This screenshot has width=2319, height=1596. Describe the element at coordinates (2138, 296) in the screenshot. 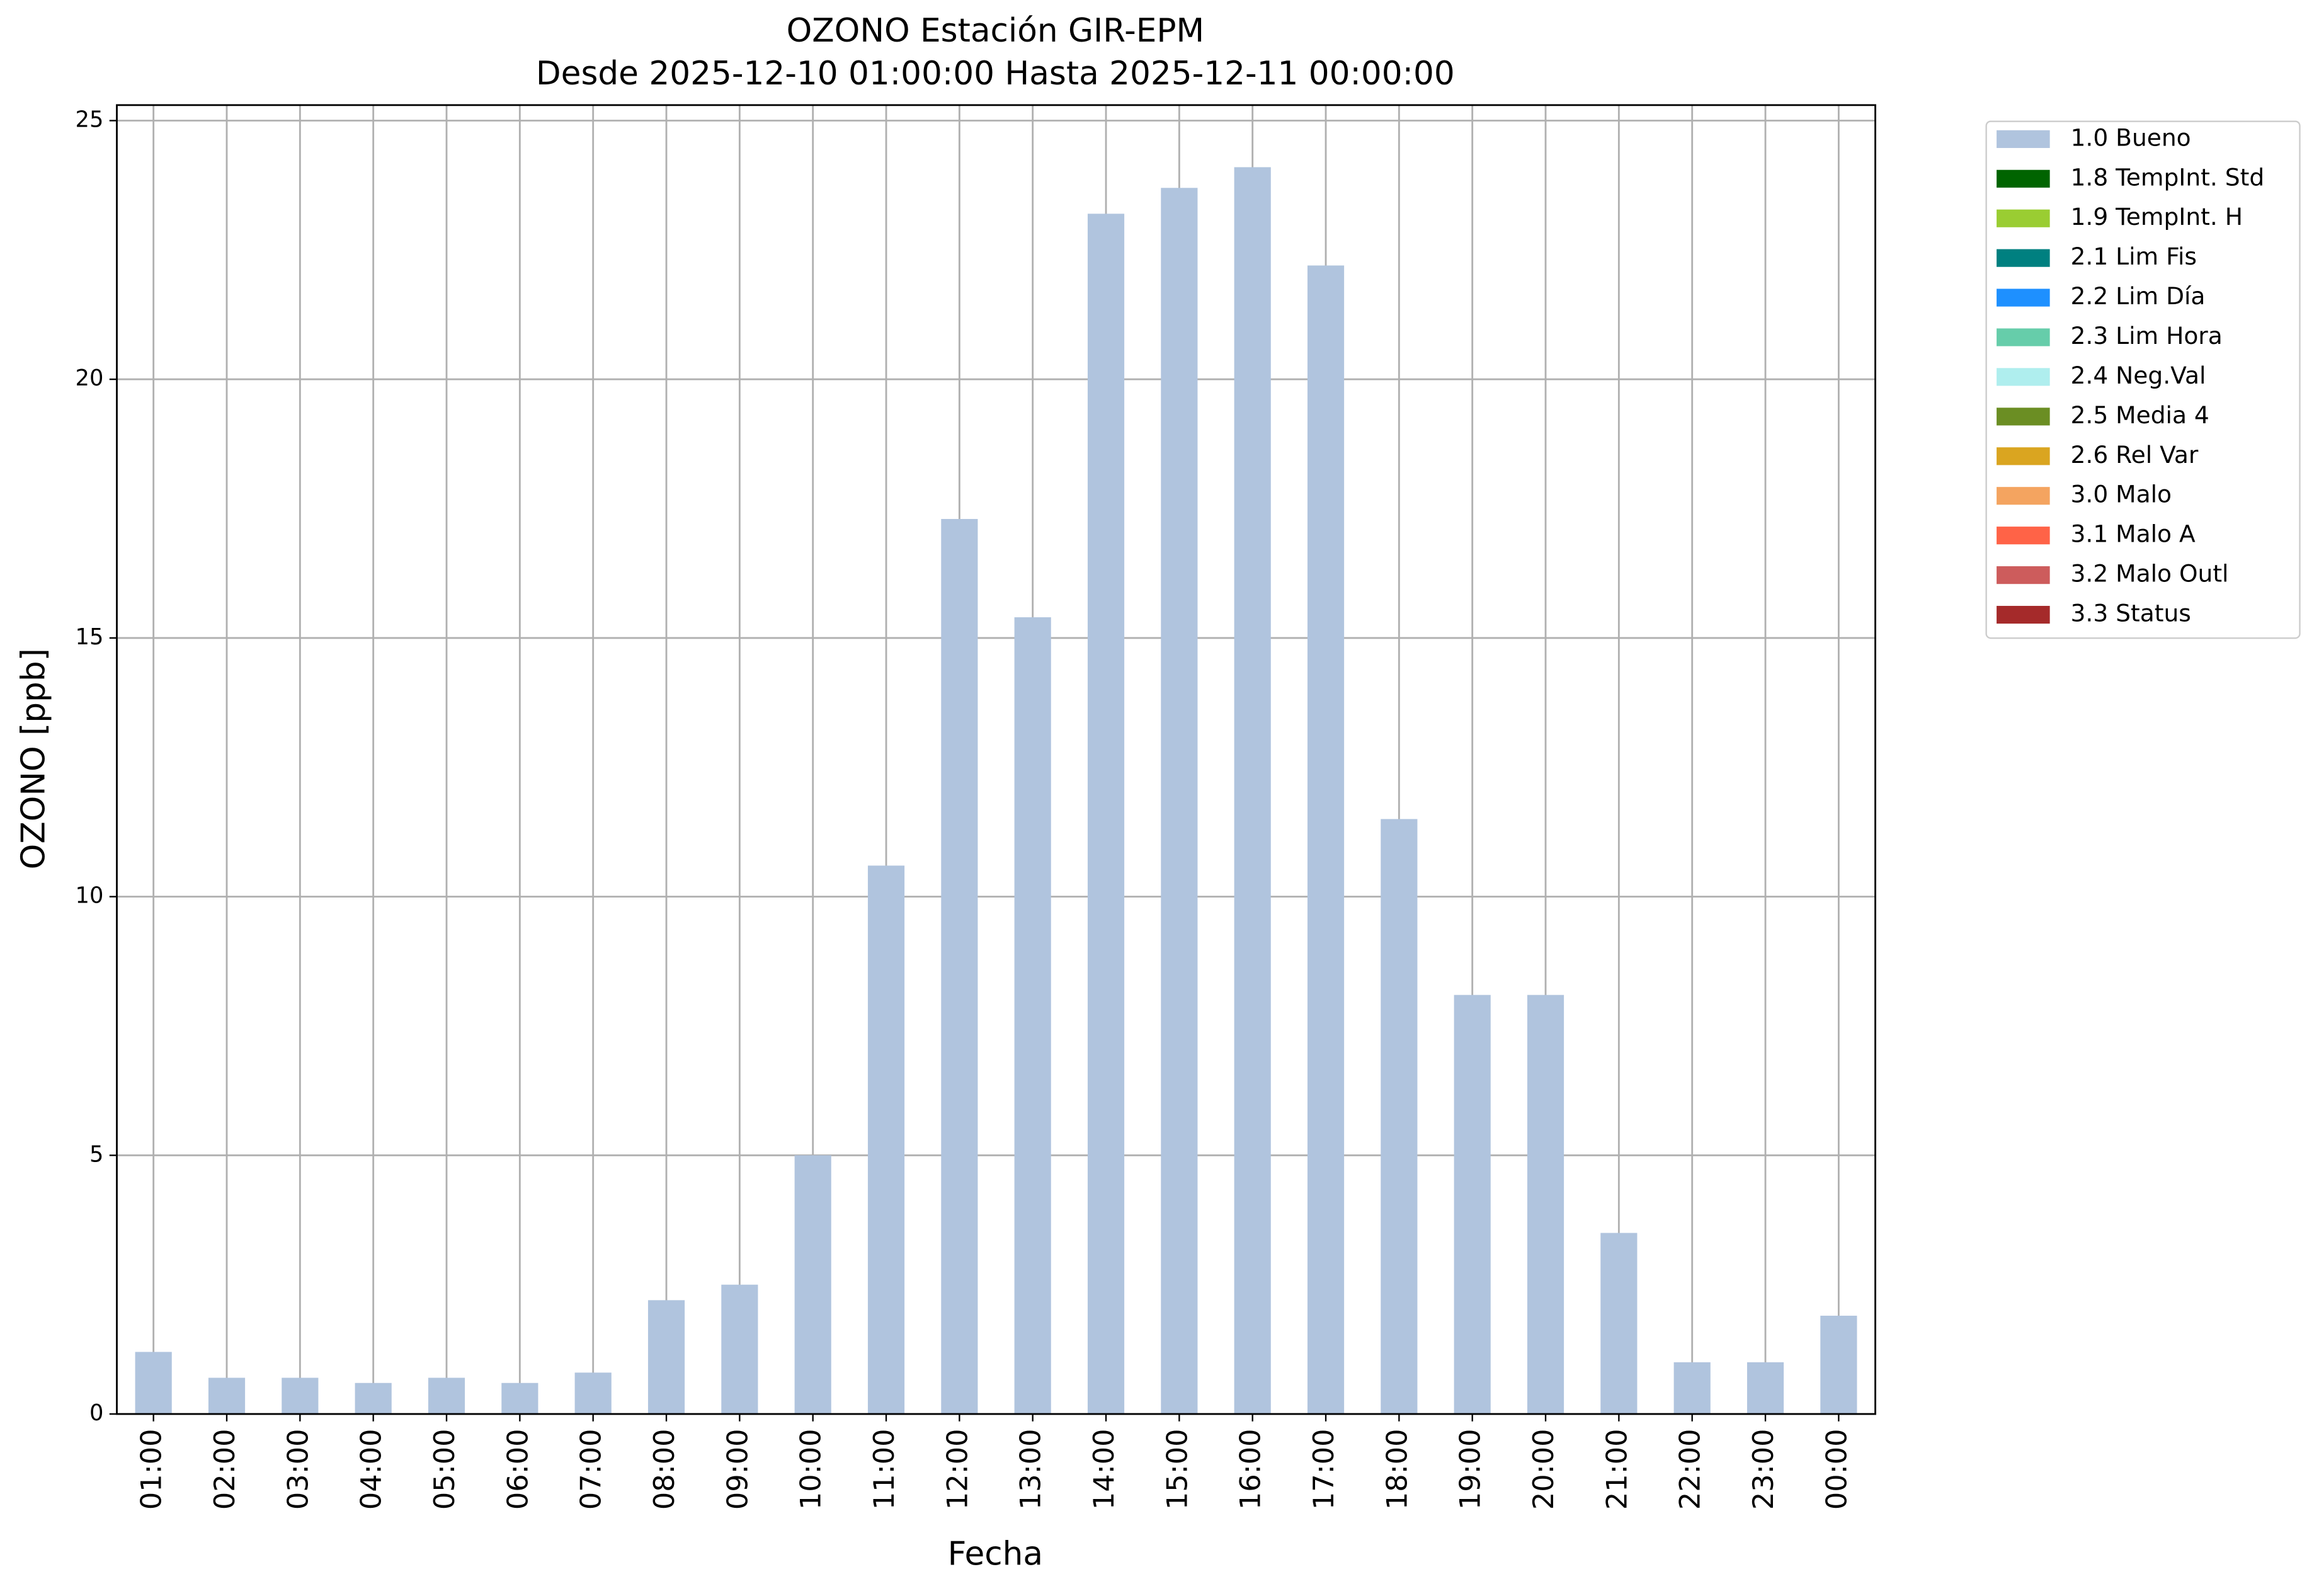

I see `legend-label: 2.2 Lim Día` at that location.